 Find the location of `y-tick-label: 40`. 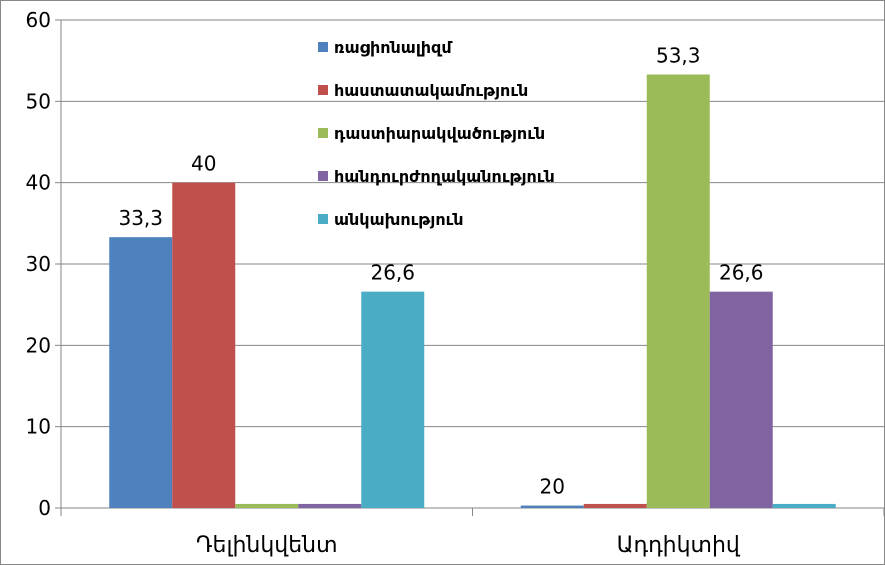

y-tick-label: 40 is located at coordinates (38, 183).